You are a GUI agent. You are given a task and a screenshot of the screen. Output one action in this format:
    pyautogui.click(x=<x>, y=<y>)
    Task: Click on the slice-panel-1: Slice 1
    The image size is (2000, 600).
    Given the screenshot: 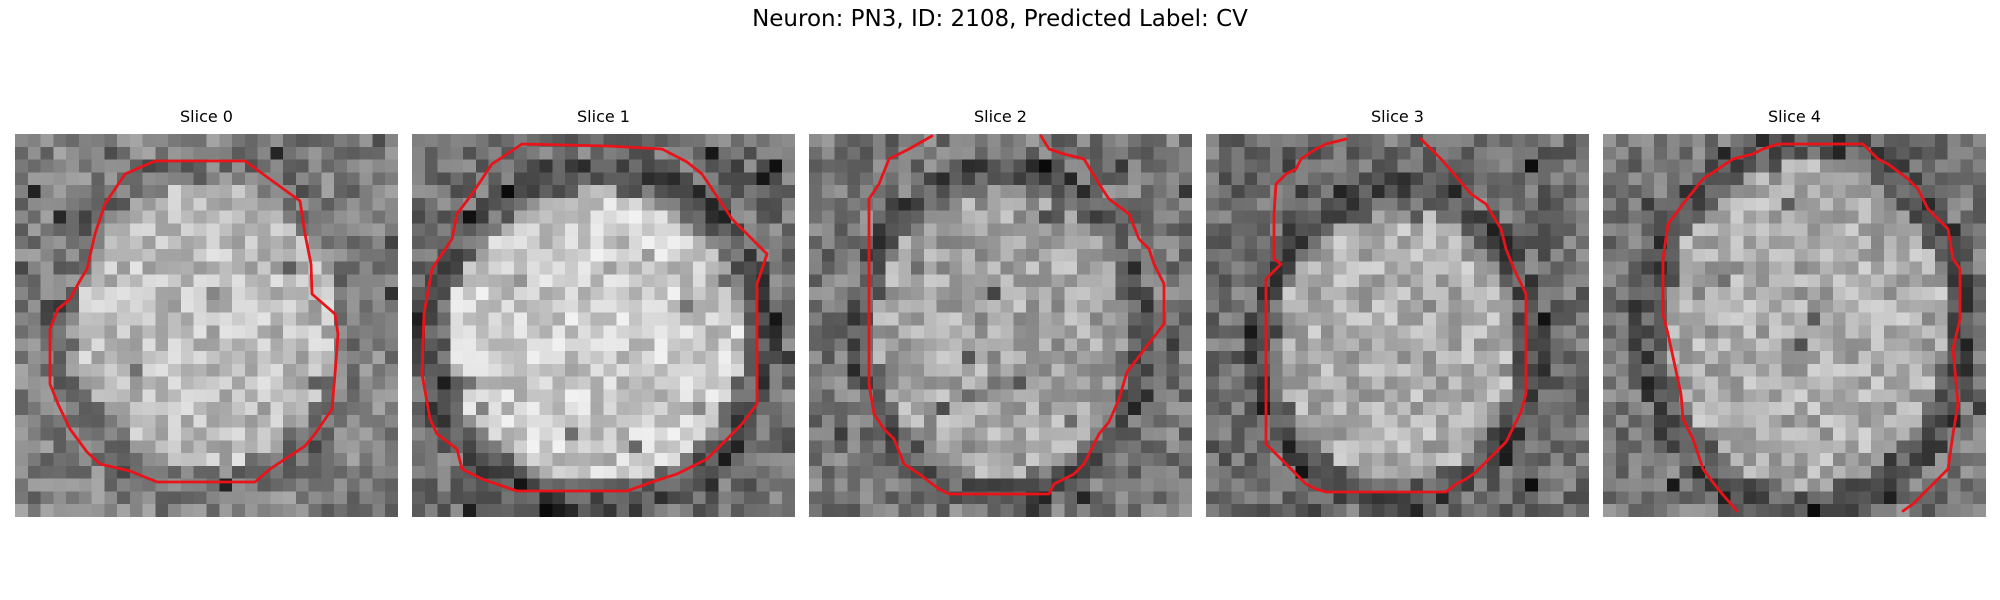 What is the action you would take?
    pyautogui.click(x=603, y=312)
    